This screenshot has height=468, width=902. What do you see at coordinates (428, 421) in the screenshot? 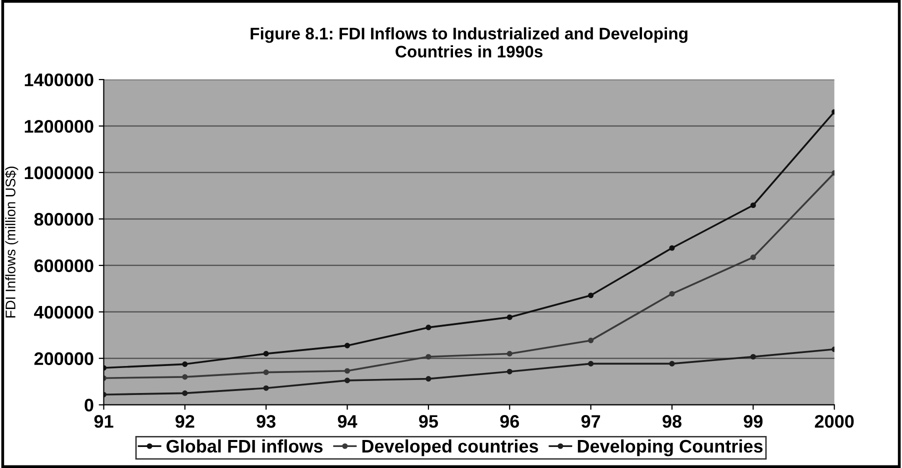
I see `x-tick-label: 95` at bounding box center [428, 421].